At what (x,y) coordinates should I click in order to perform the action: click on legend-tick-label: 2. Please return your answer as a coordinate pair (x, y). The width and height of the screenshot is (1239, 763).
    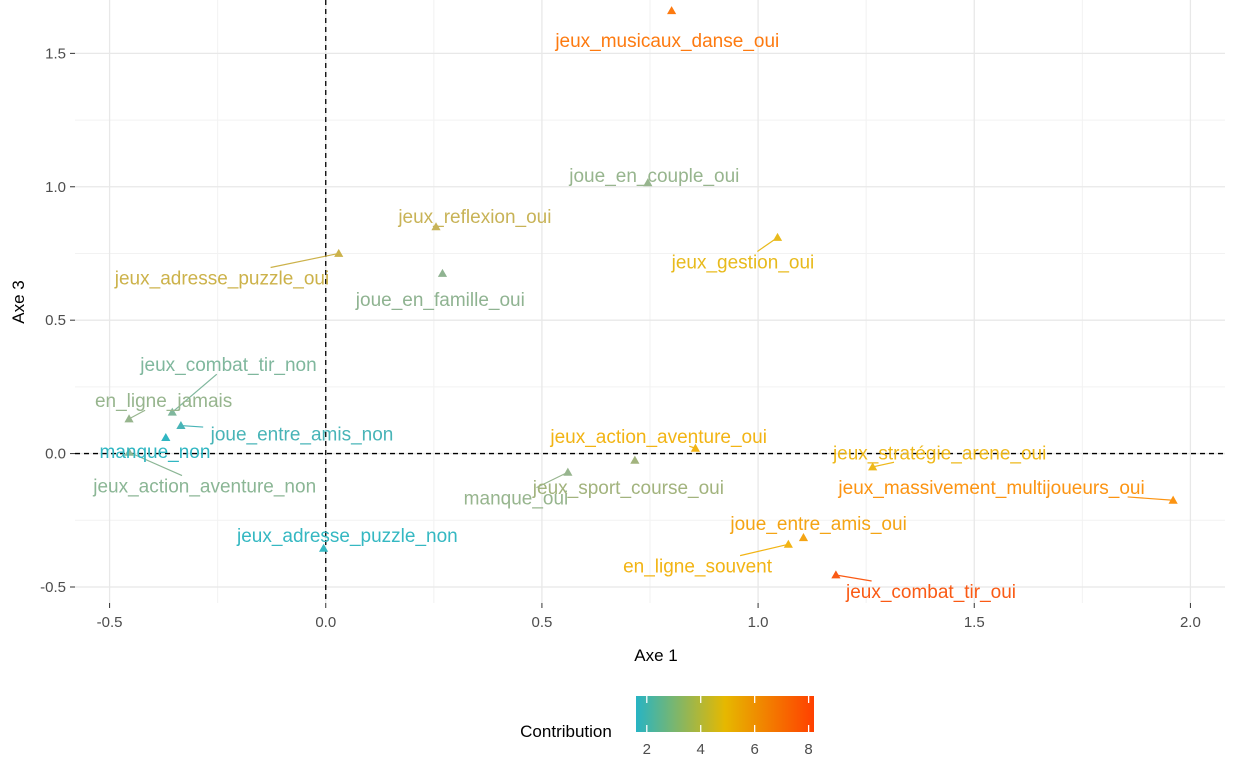
    Looking at the image, I should click on (647, 749).